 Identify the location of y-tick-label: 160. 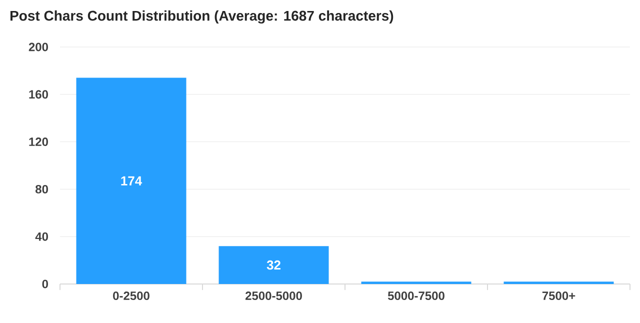
(38, 94).